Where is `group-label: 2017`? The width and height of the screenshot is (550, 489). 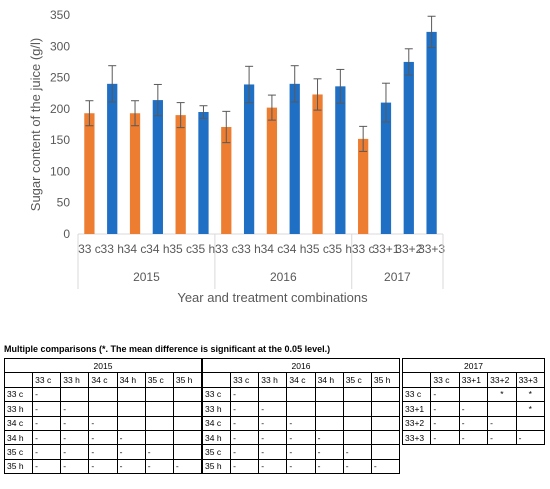 group-label: 2017 is located at coordinates (397, 277).